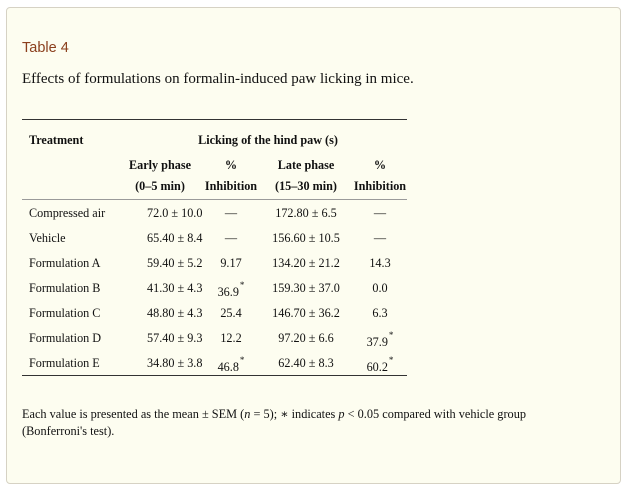  I want to click on cell-late: 172.80 ± 6.5, so click(306, 213).